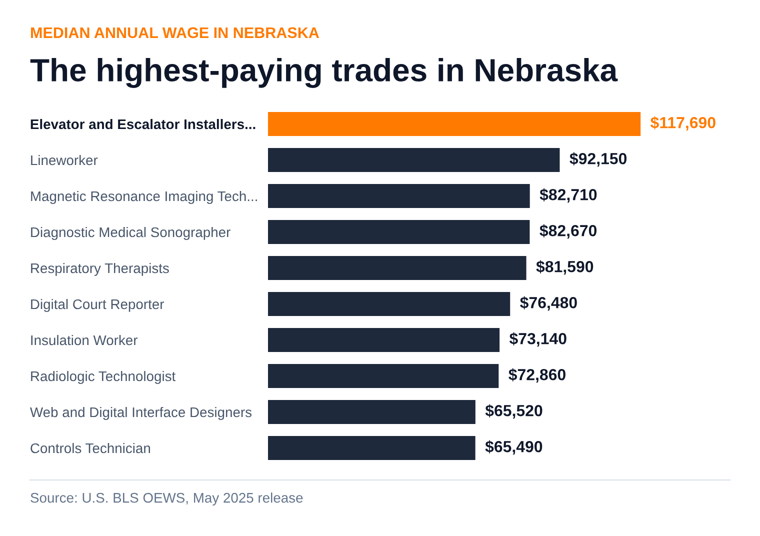  Describe the element at coordinates (64, 160) in the screenshot. I see `y-tick-label: Lineworker` at that location.